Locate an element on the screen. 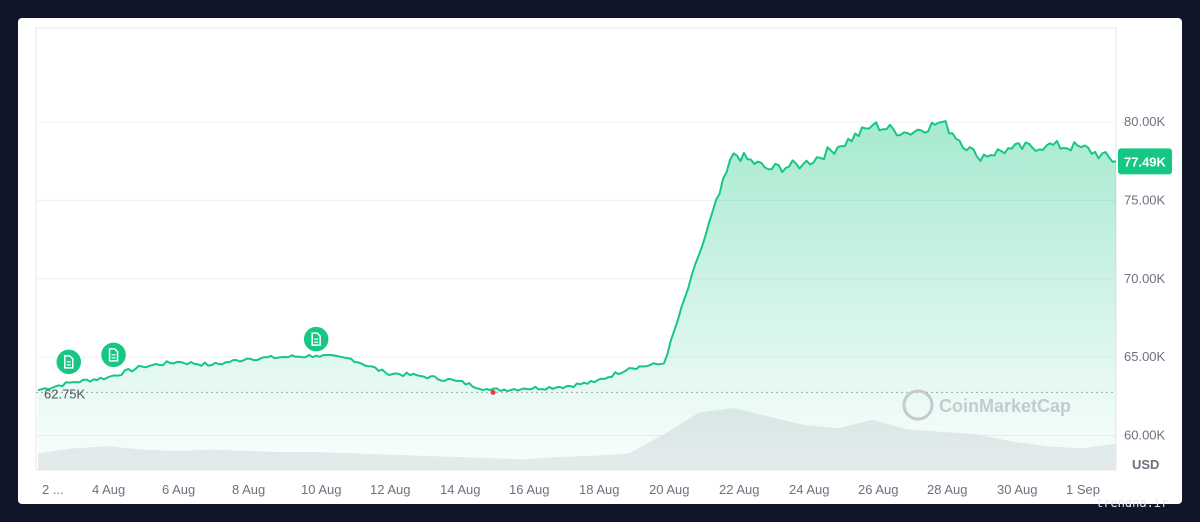 The height and width of the screenshot is (522, 1200). credit-text: trendna.ir is located at coordinates (1132, 503).